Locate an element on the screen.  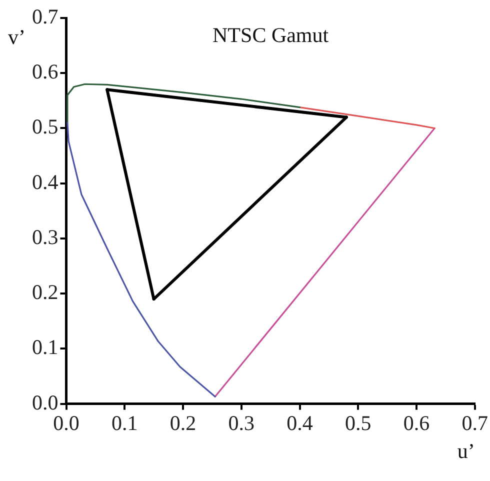
x-tick-label: 0.2 is located at coordinates (183, 422).